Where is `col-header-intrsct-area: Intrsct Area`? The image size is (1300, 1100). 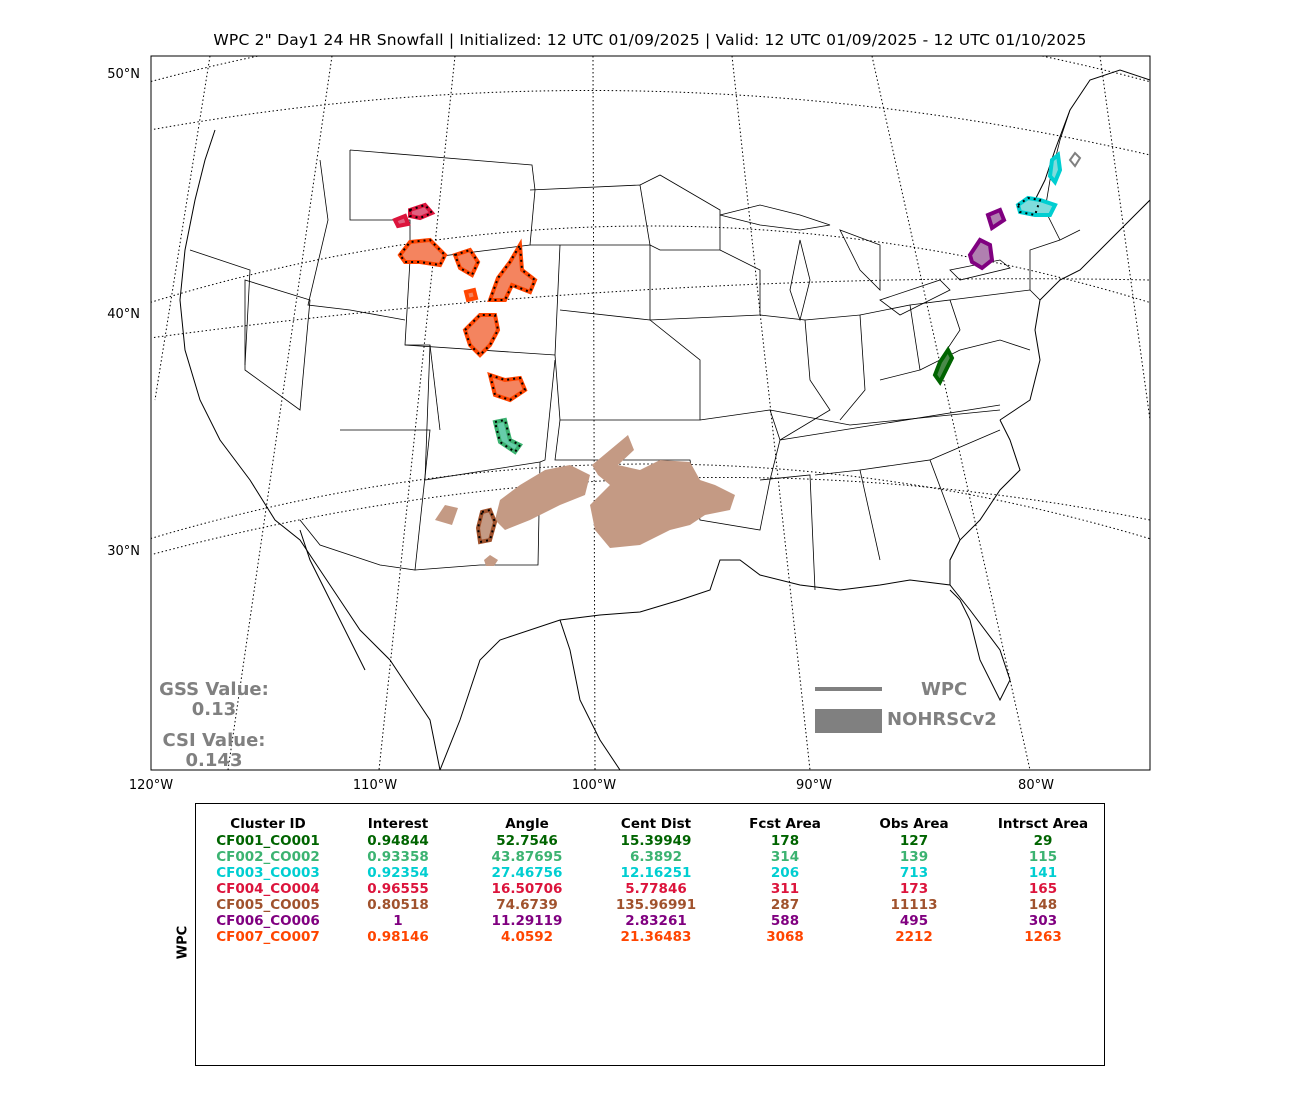
col-header-intrsct-area: Intrsct Area is located at coordinates (1043, 823).